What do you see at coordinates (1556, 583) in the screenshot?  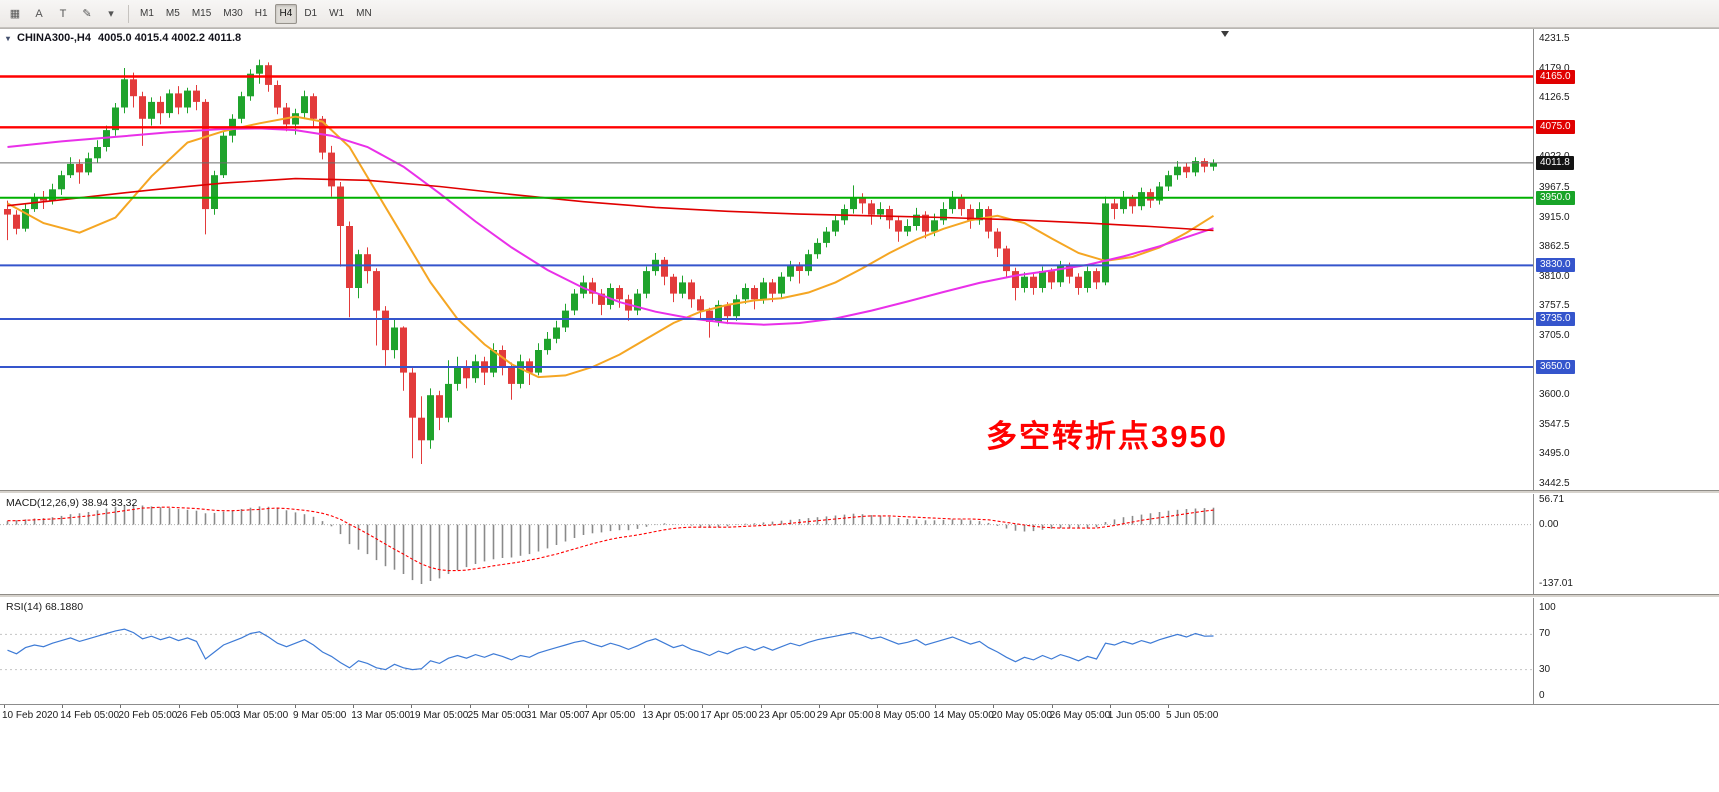 I see `macd-scale-label: -137.01` at bounding box center [1556, 583].